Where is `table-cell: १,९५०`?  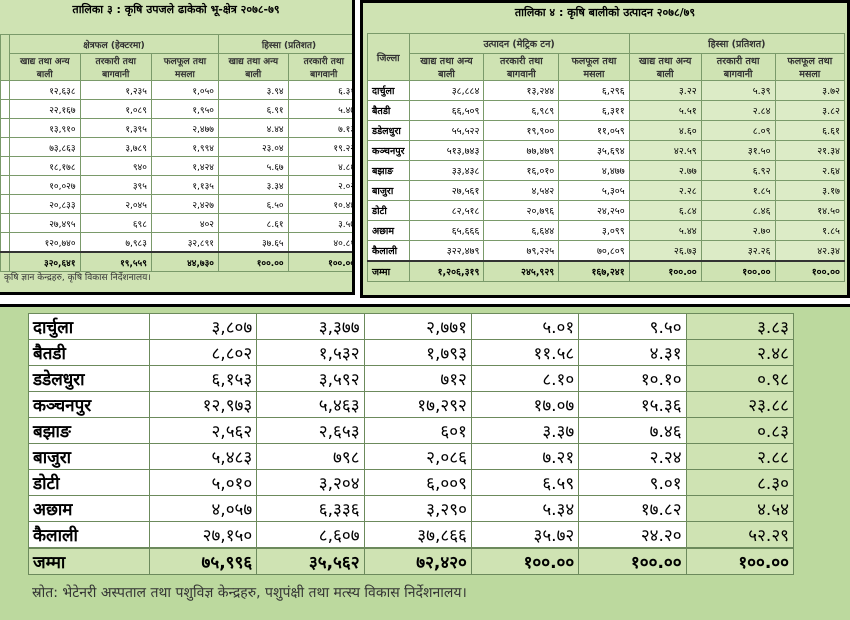 table-cell: १,९५० is located at coordinates (184, 109).